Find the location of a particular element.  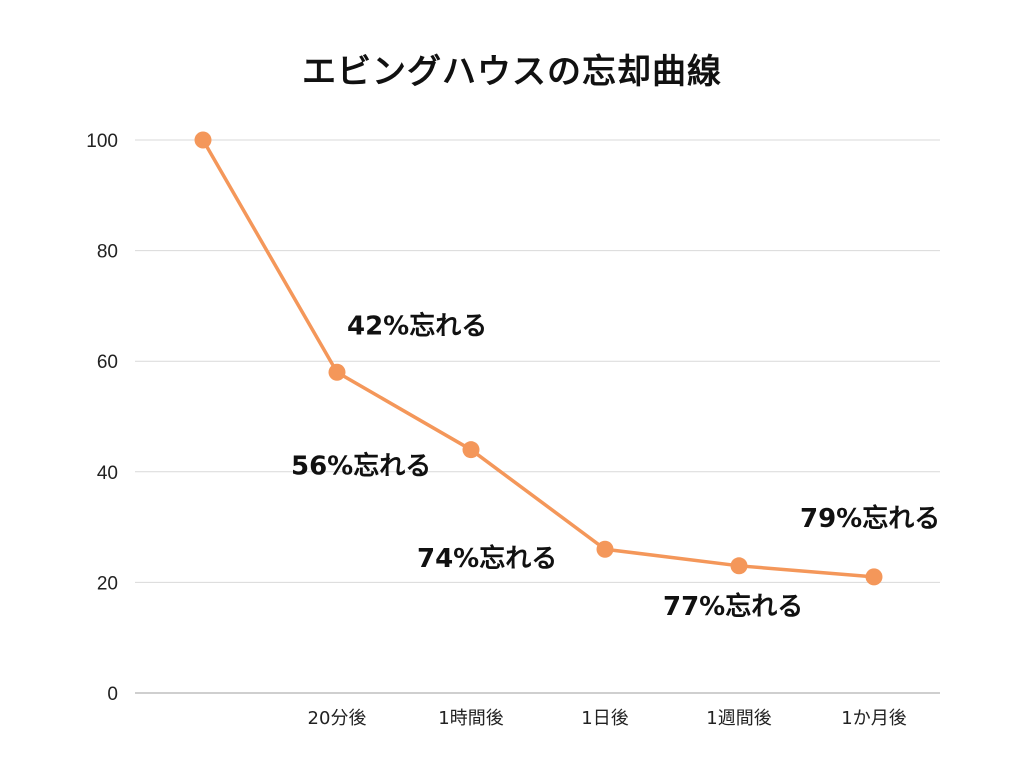

x-tick-label: 1日後 is located at coordinates (604, 718).